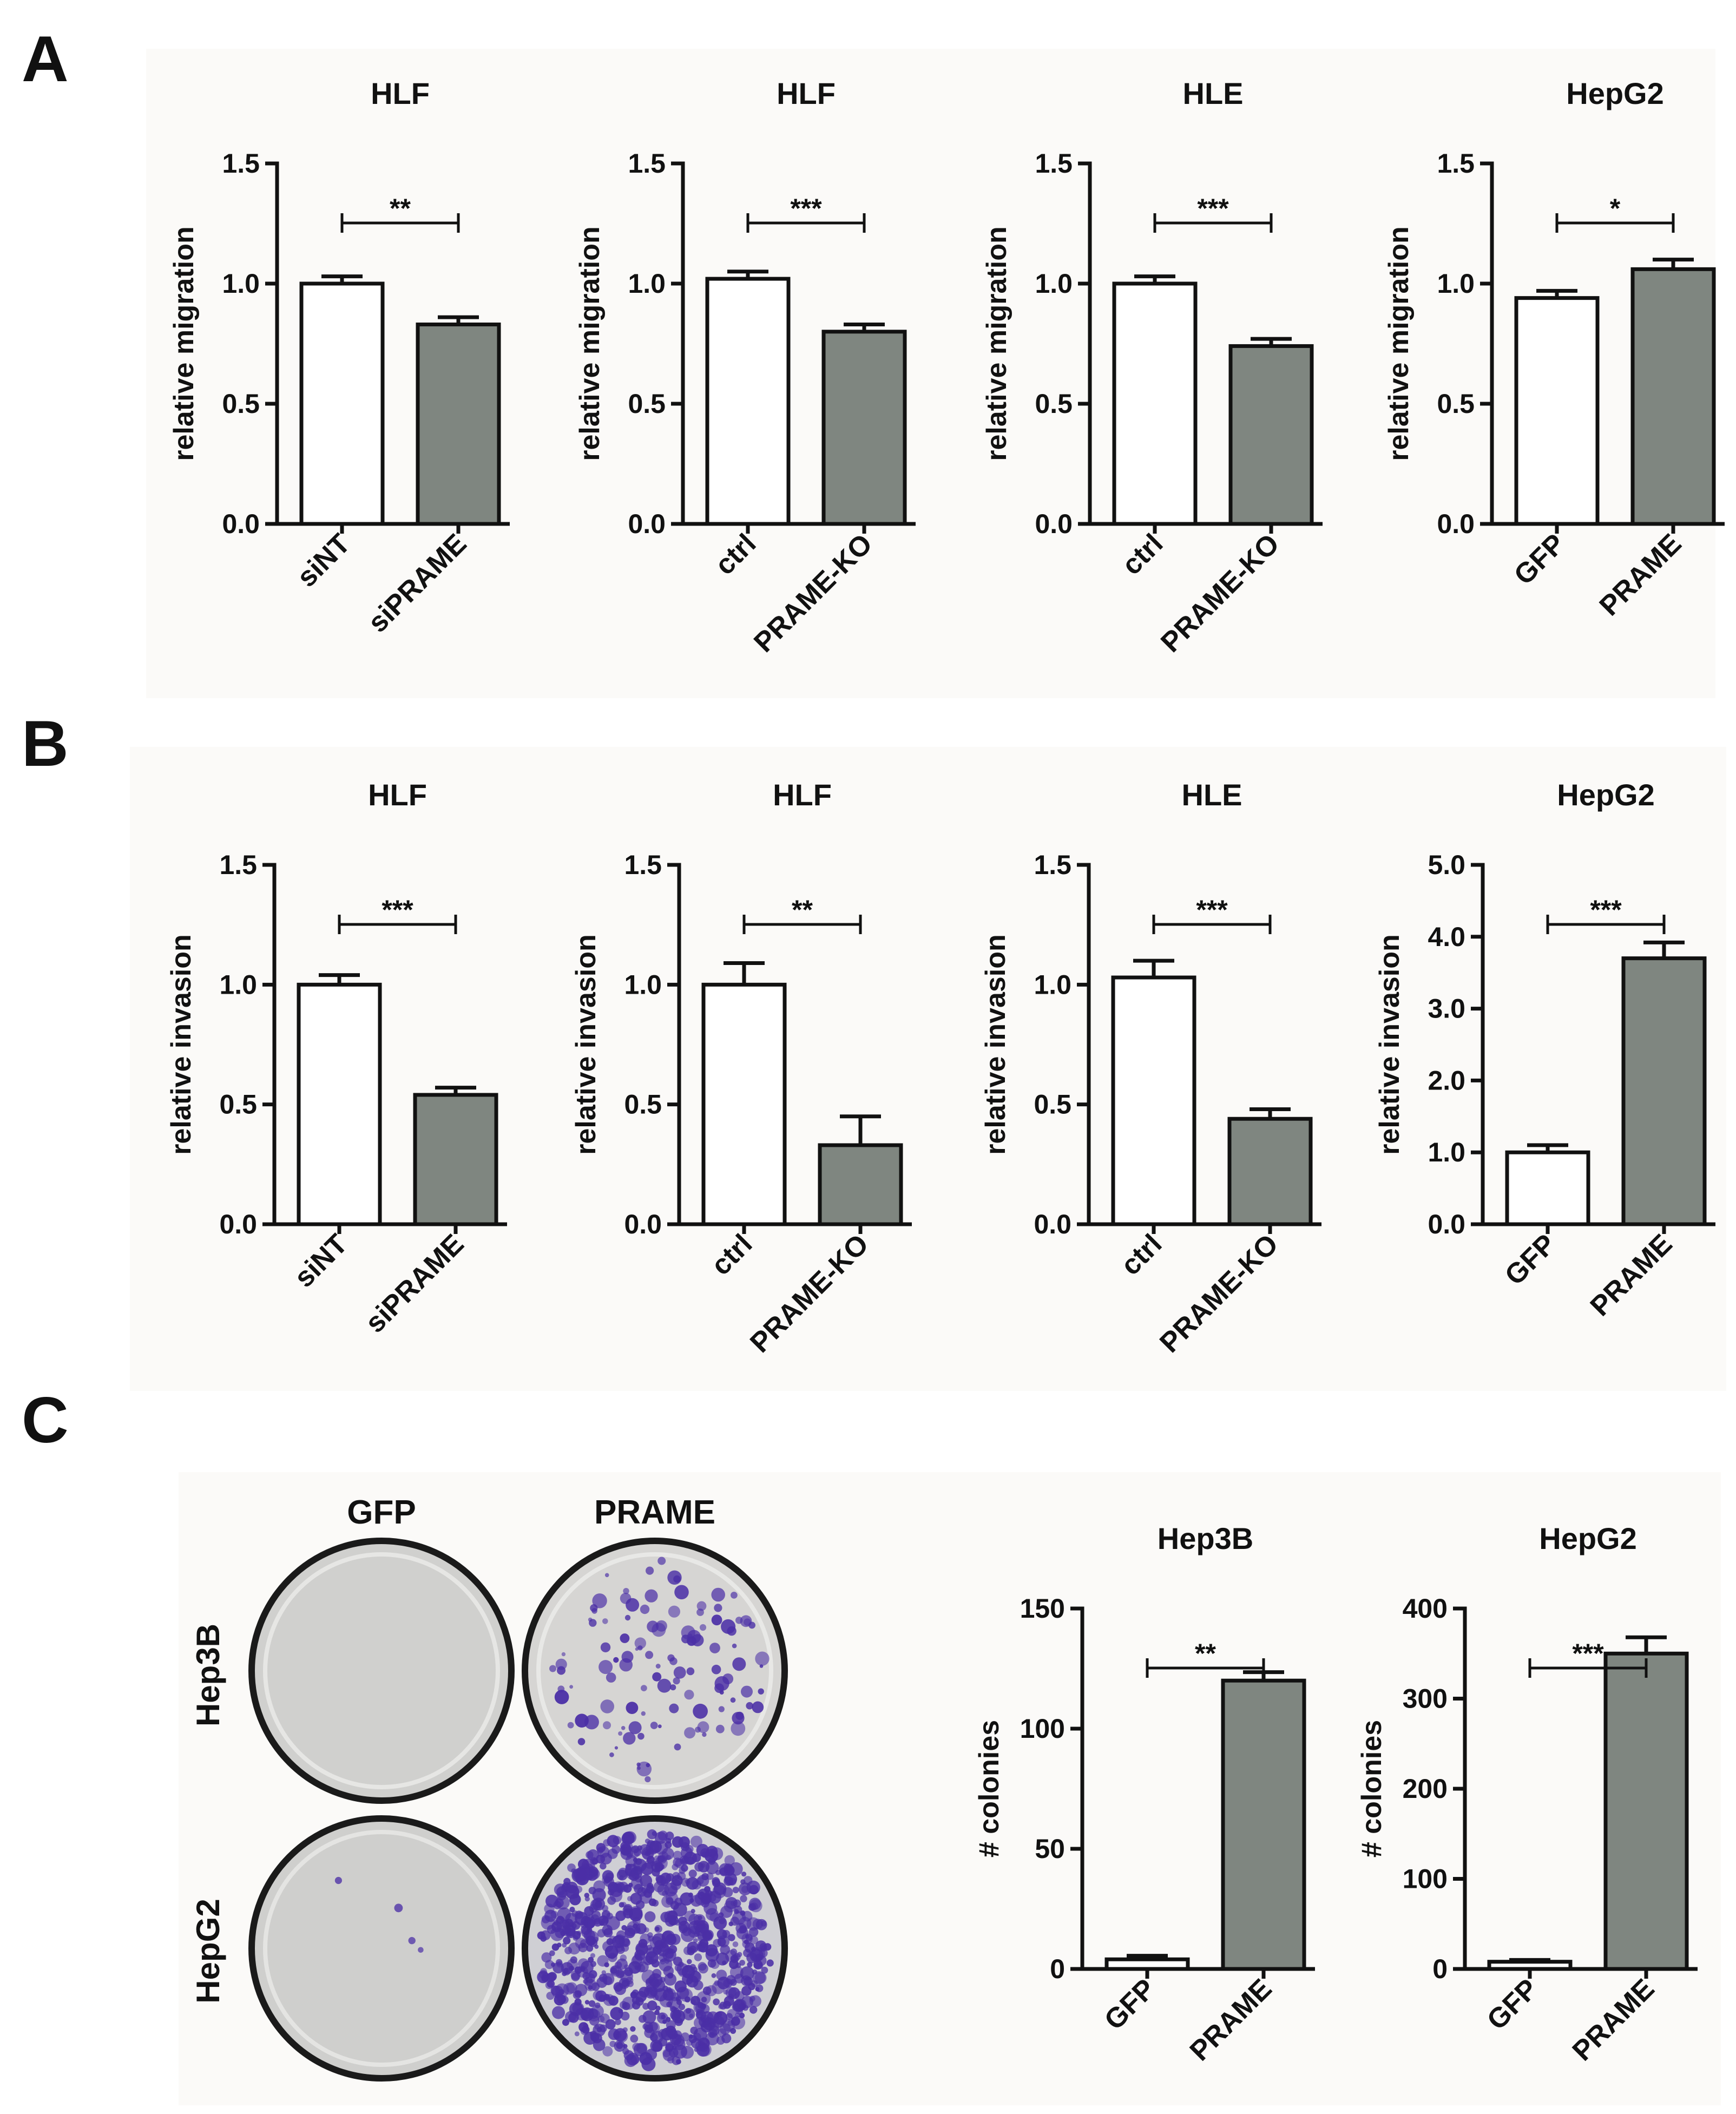  I want to click on y-tick-label: 0.0, so click(1053, 1224).